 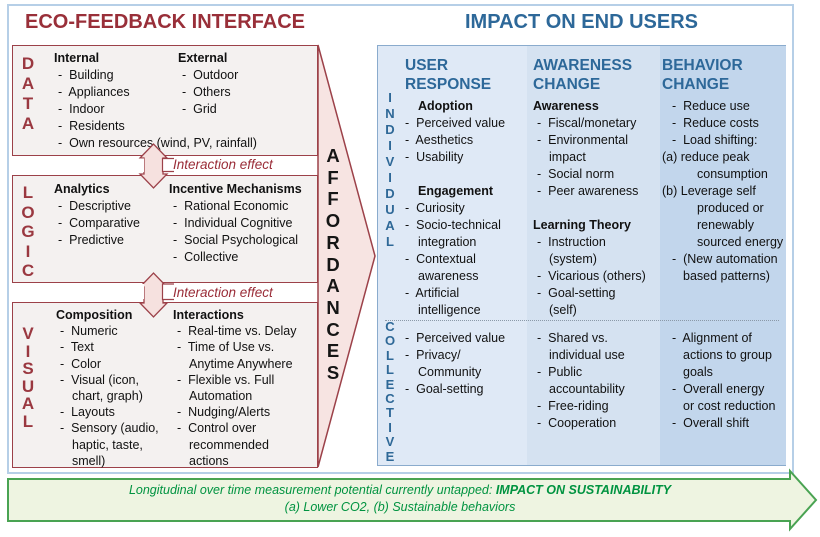 What do you see at coordinates (433, 355) in the screenshot?
I see `list-item: - Privacy/` at bounding box center [433, 355].